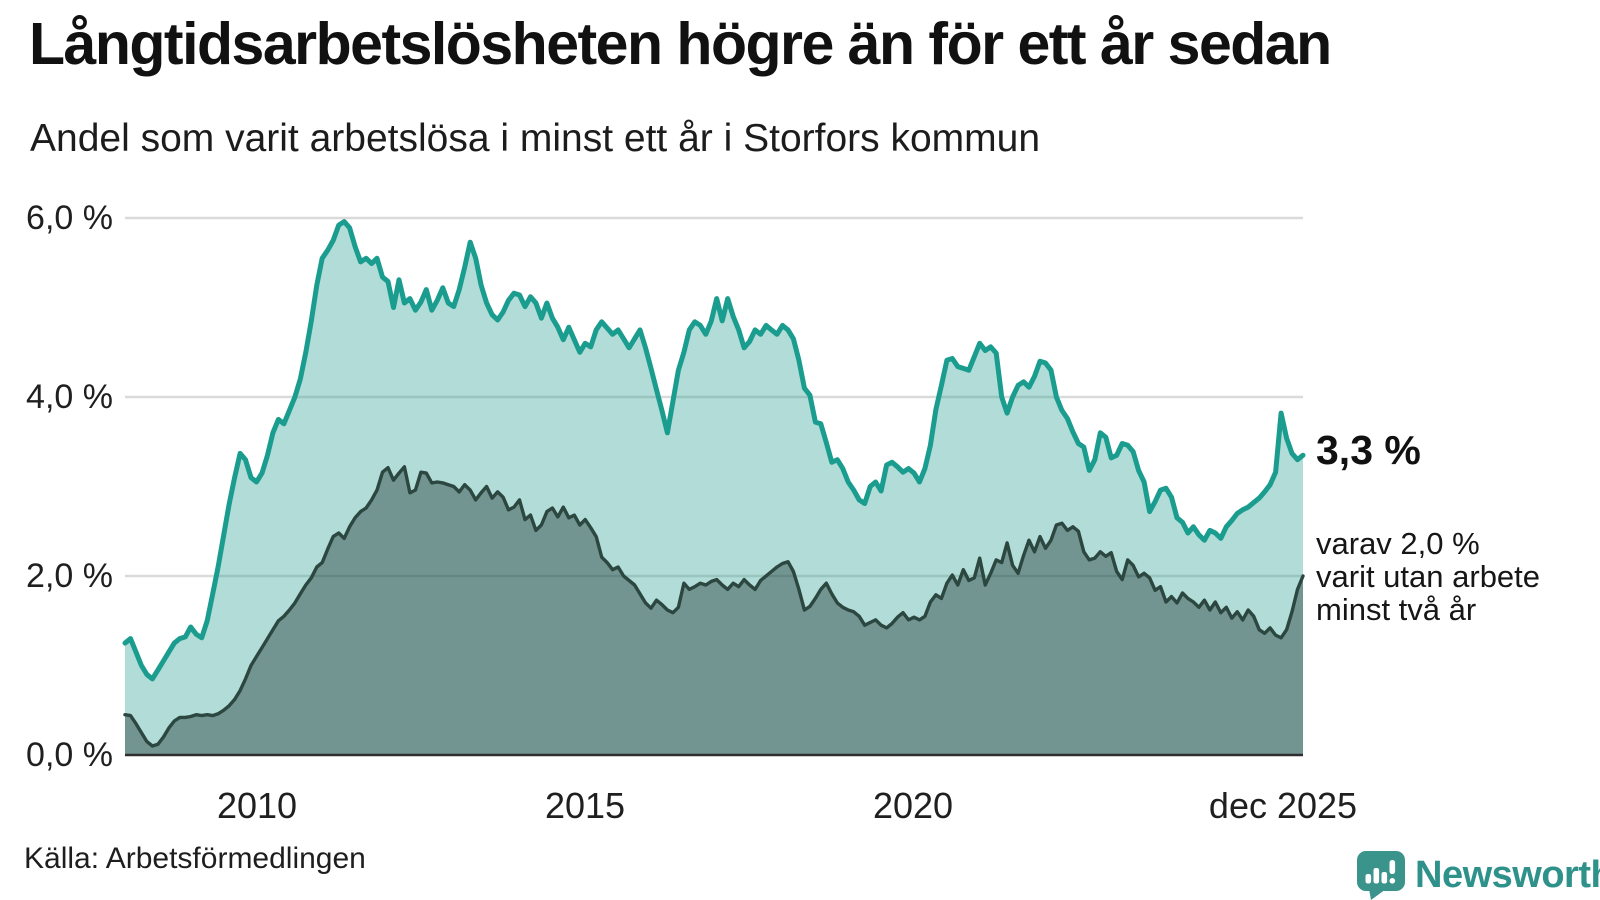 This screenshot has width=1600, height=900. I want to click on two-year-annotation-line1: varav 2,0 %, so click(1398, 543).